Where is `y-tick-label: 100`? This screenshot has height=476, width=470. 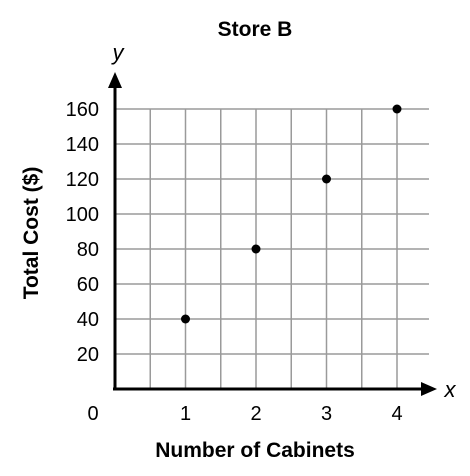
y-tick-label: 100 is located at coordinates (82, 215).